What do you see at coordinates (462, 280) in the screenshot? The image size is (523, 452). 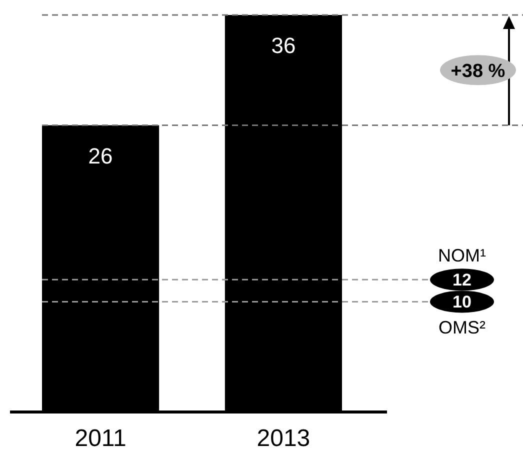 I see `ref-line-label: 12` at bounding box center [462, 280].